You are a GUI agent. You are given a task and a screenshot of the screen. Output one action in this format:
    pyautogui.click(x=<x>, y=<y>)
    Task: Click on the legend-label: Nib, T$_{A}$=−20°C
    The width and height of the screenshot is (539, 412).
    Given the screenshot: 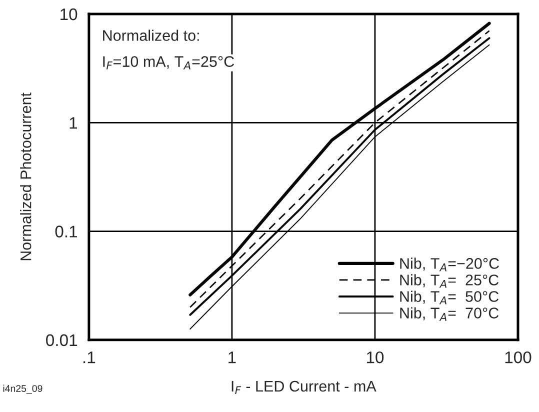 What is the action you would take?
    pyautogui.click(x=449, y=265)
    